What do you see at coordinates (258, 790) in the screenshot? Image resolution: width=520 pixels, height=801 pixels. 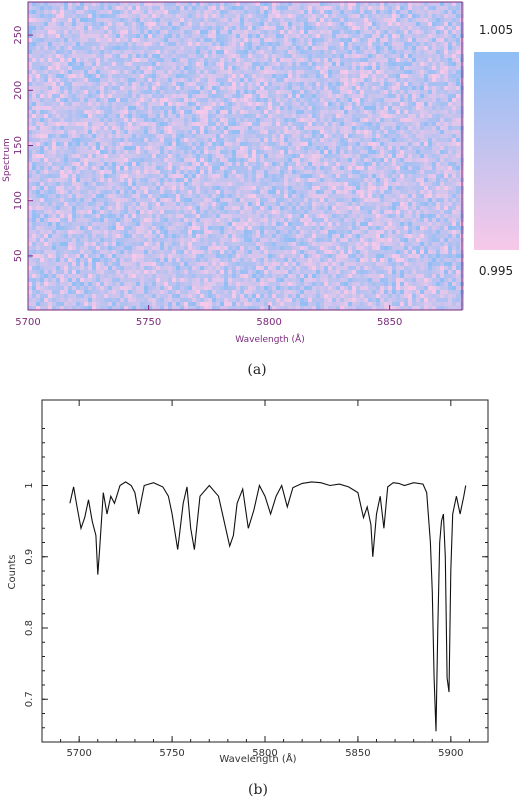 I see `caption-b: (b)` at bounding box center [258, 790].